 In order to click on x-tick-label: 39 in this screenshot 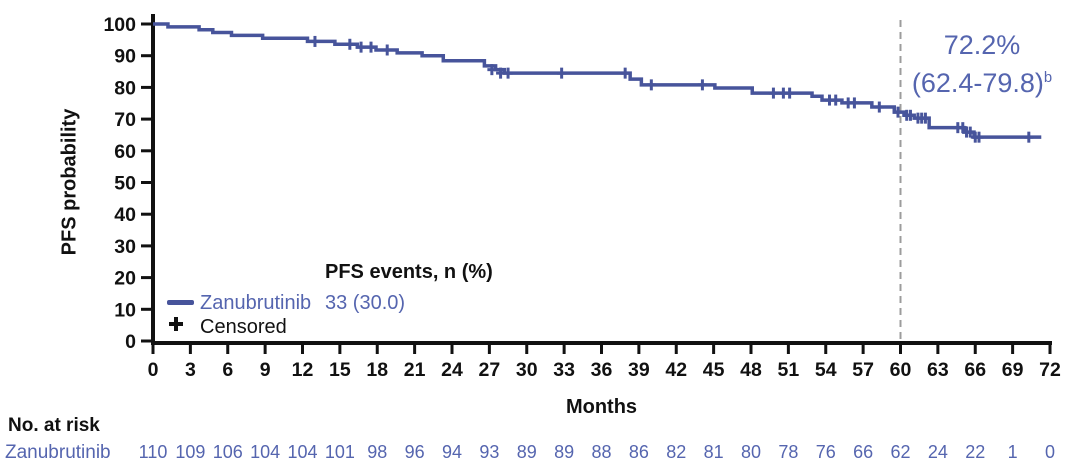, I will do `click(639, 370)`.